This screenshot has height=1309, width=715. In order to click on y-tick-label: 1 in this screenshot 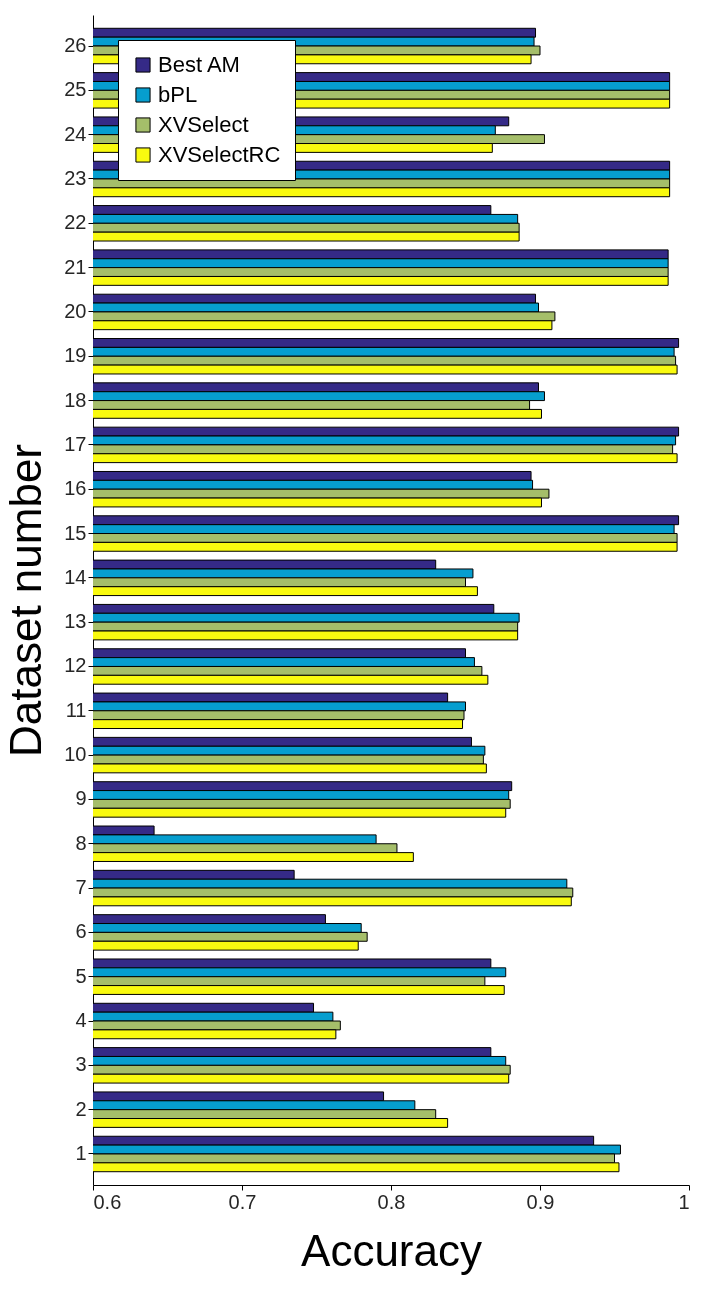, I will do `click(81, 1152)`.